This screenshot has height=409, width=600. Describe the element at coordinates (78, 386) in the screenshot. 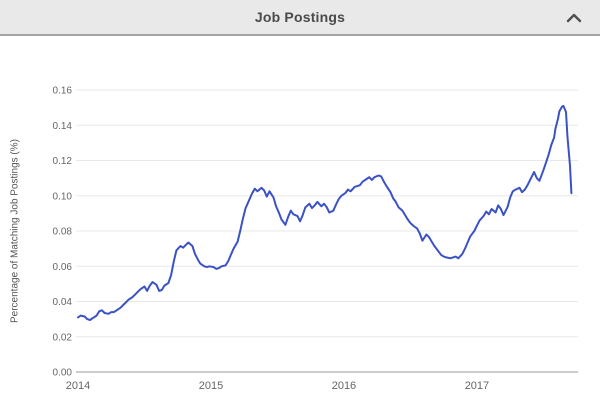

I see `x-tick-label: 2014` at that location.